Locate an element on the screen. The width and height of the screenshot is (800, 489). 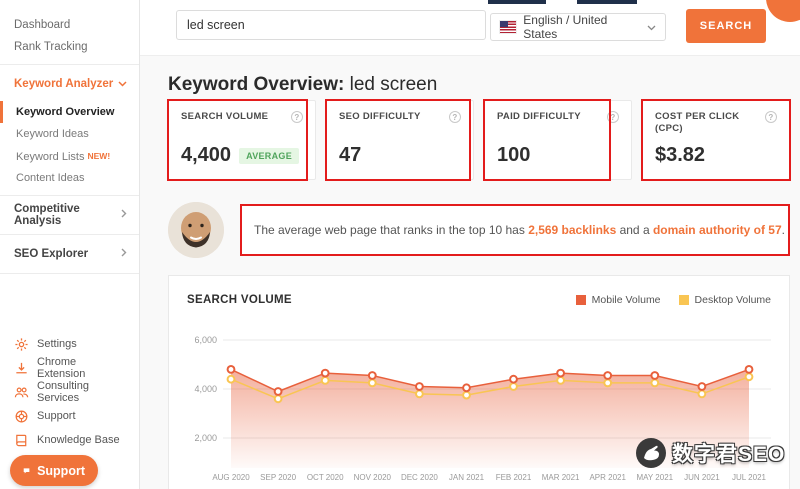
backlinks-value: 2,569 backlinks is located at coordinates (572, 230).